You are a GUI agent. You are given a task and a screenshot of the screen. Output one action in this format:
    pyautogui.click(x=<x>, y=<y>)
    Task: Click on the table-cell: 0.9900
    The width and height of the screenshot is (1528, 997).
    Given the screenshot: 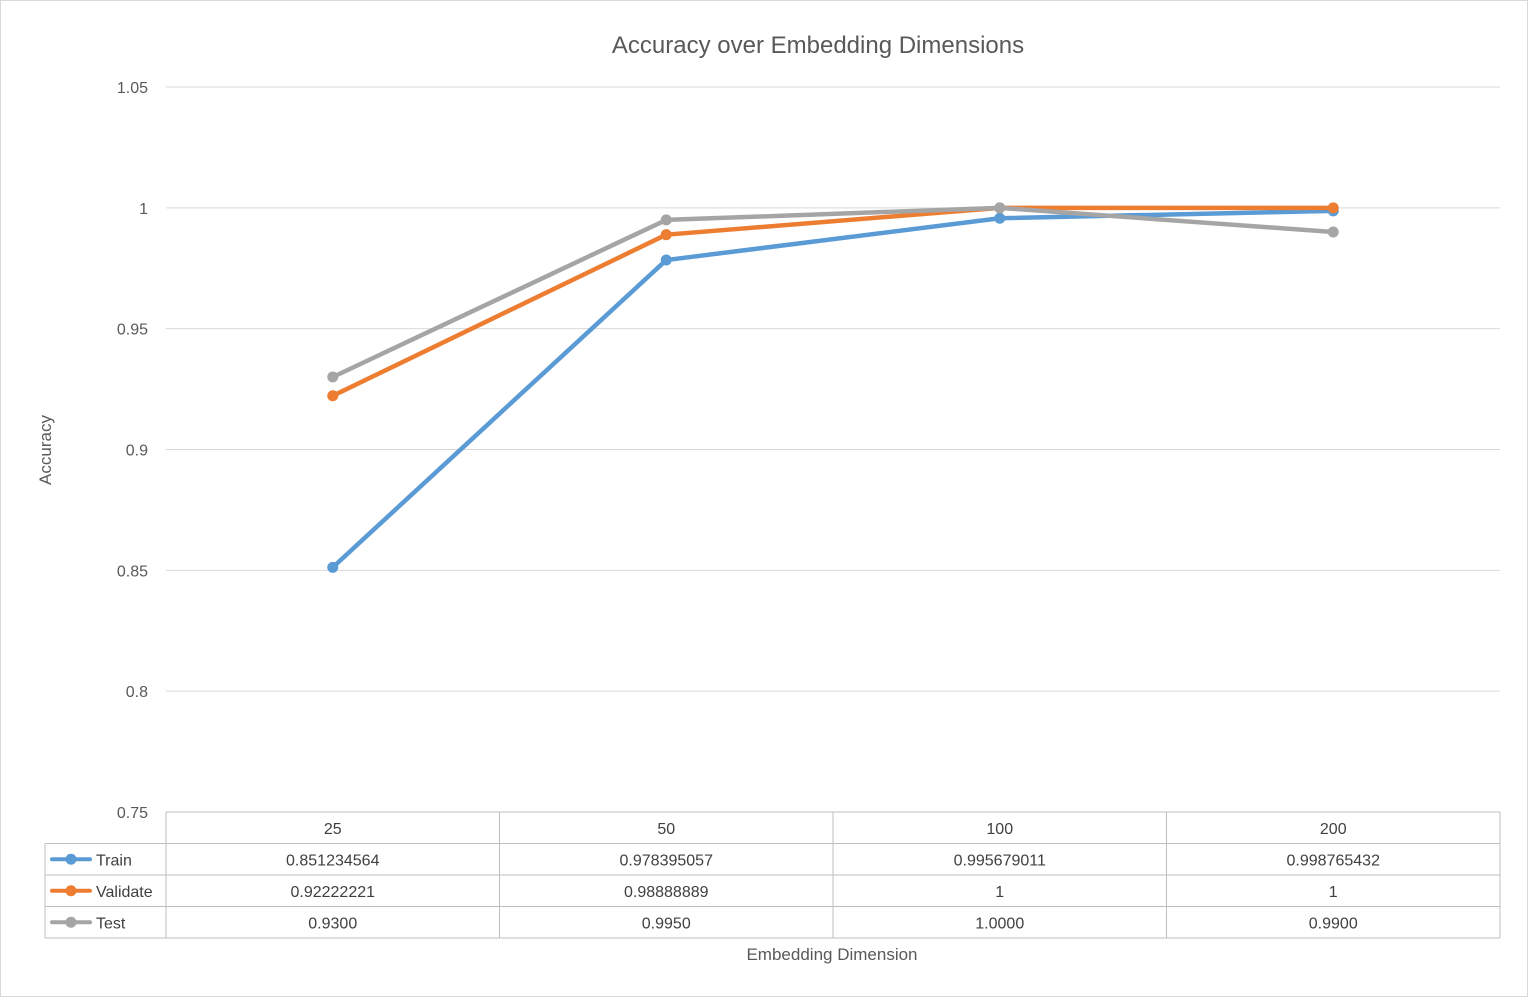 What is the action you would take?
    pyautogui.click(x=1333, y=923)
    